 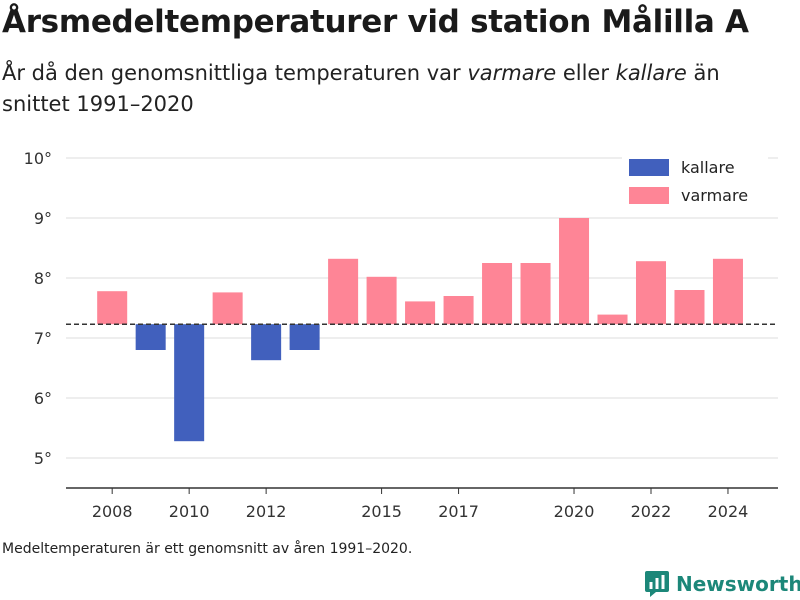 What do you see at coordinates (728, 511) in the screenshot?
I see `x-tick-label: 2024` at bounding box center [728, 511].